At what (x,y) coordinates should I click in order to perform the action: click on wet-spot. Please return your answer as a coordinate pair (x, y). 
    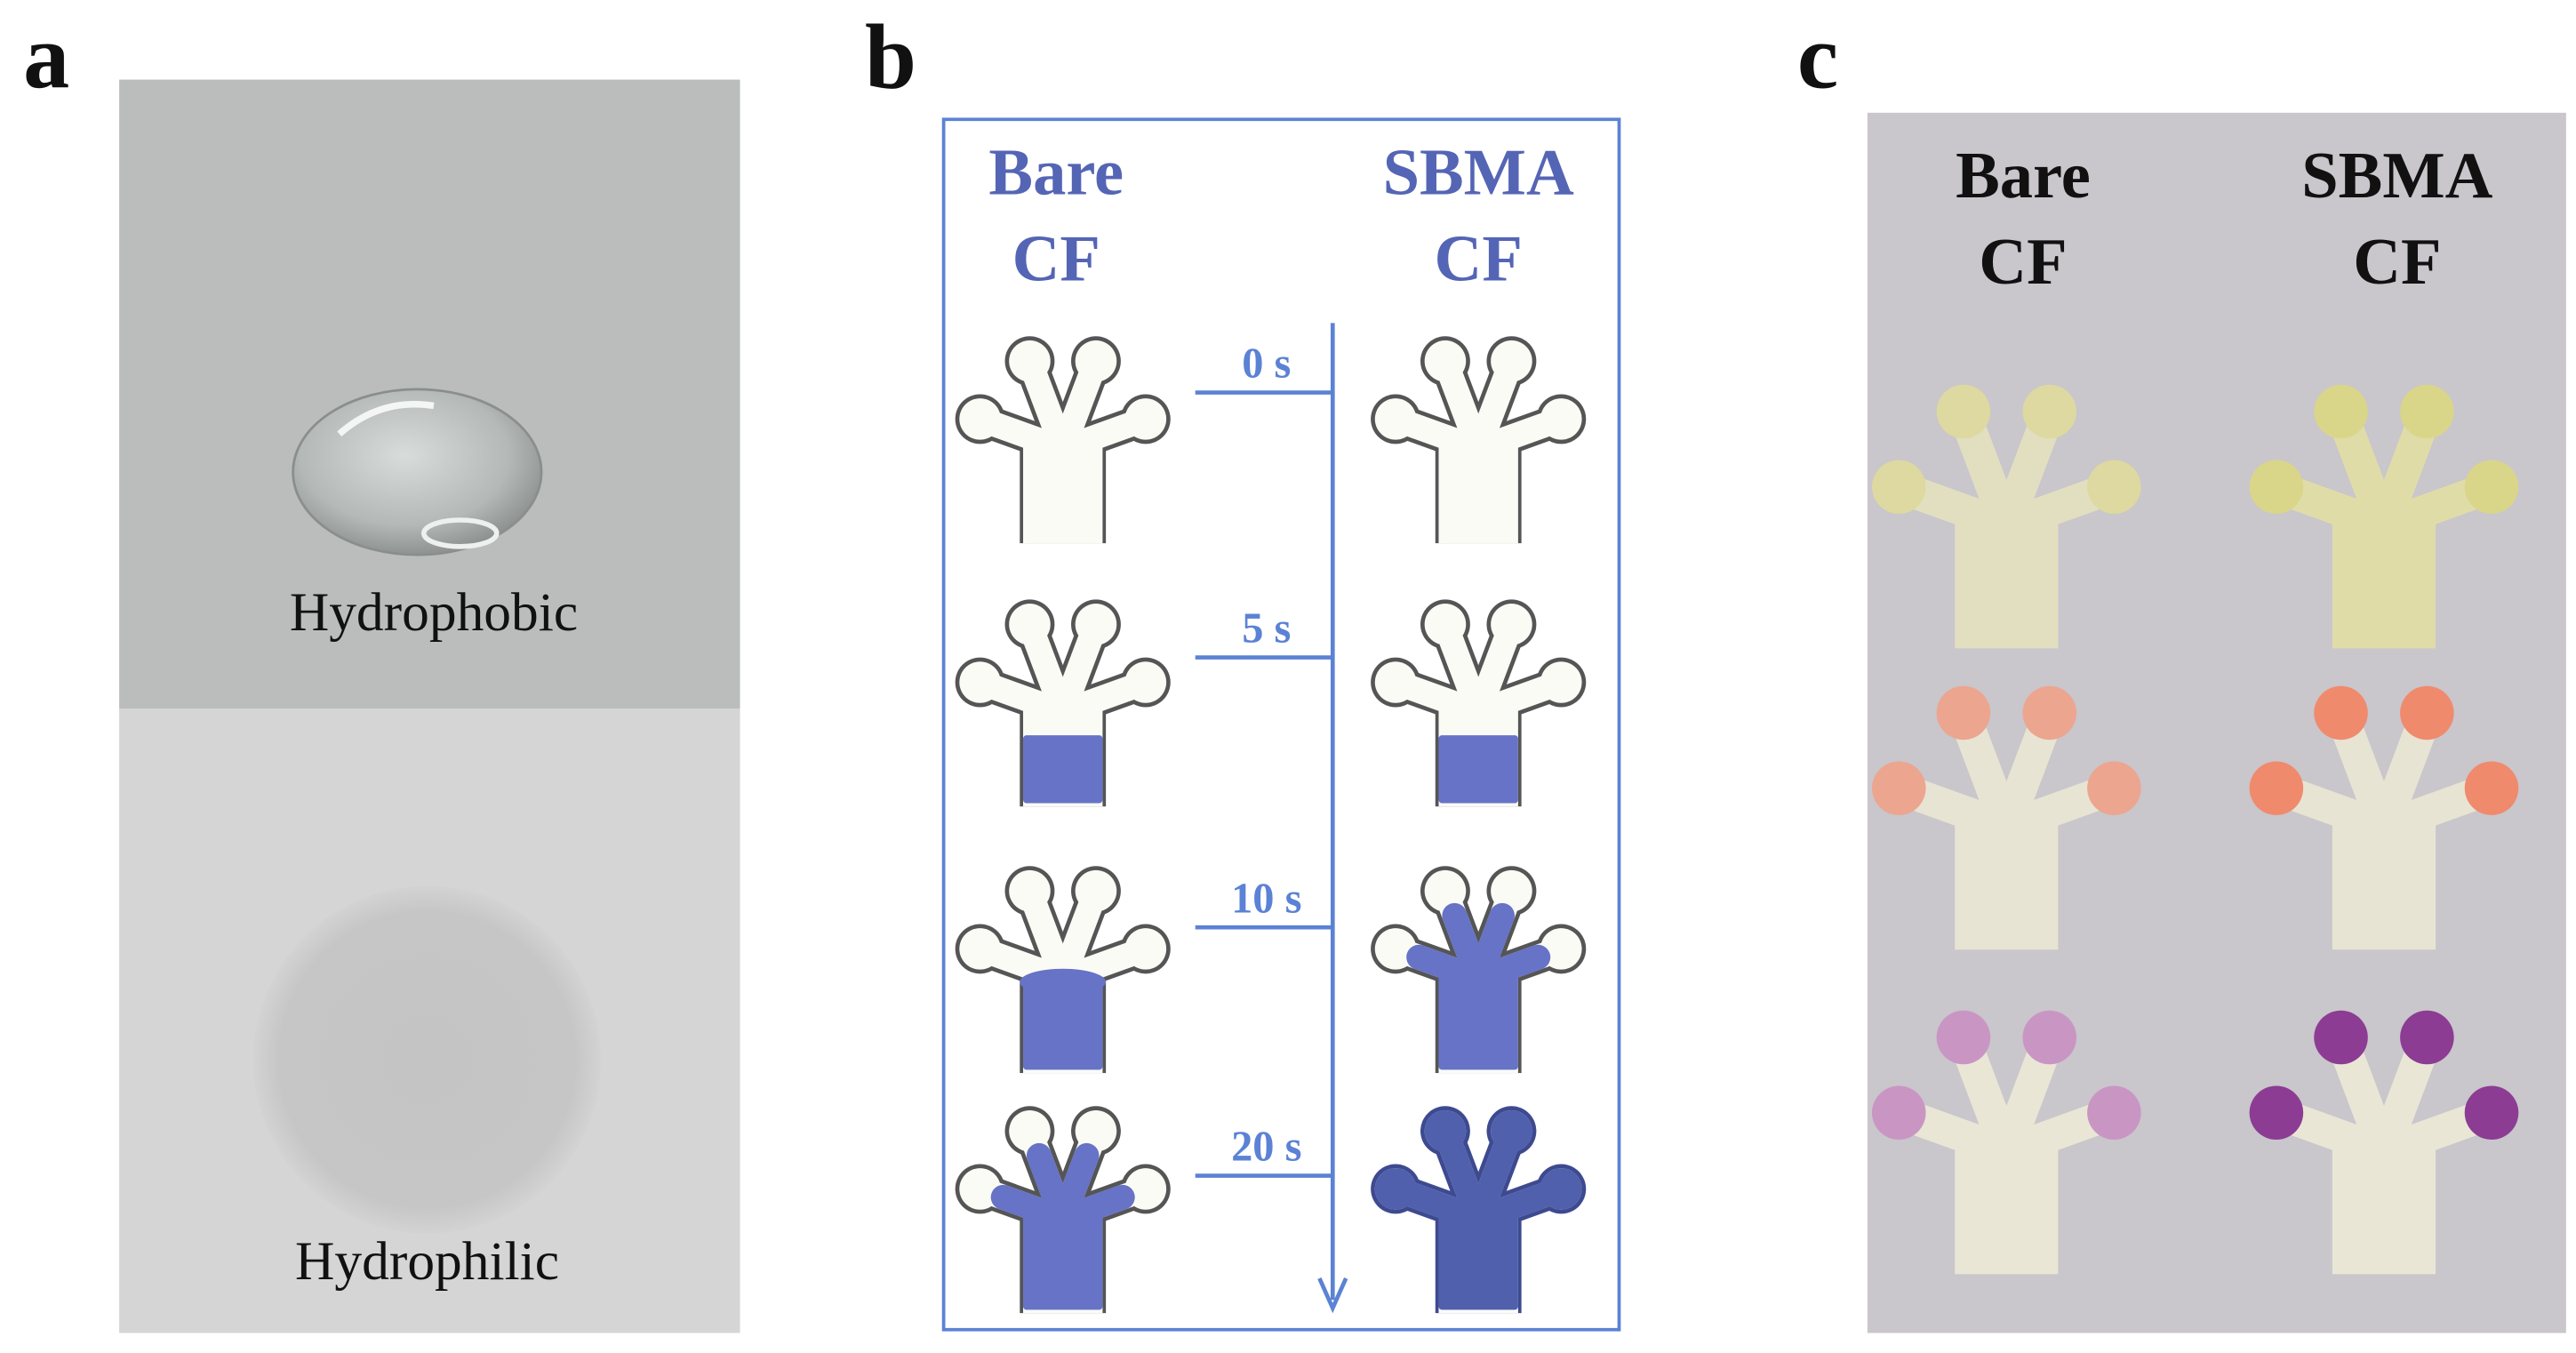
    Looking at the image, I should click on (427, 1060).